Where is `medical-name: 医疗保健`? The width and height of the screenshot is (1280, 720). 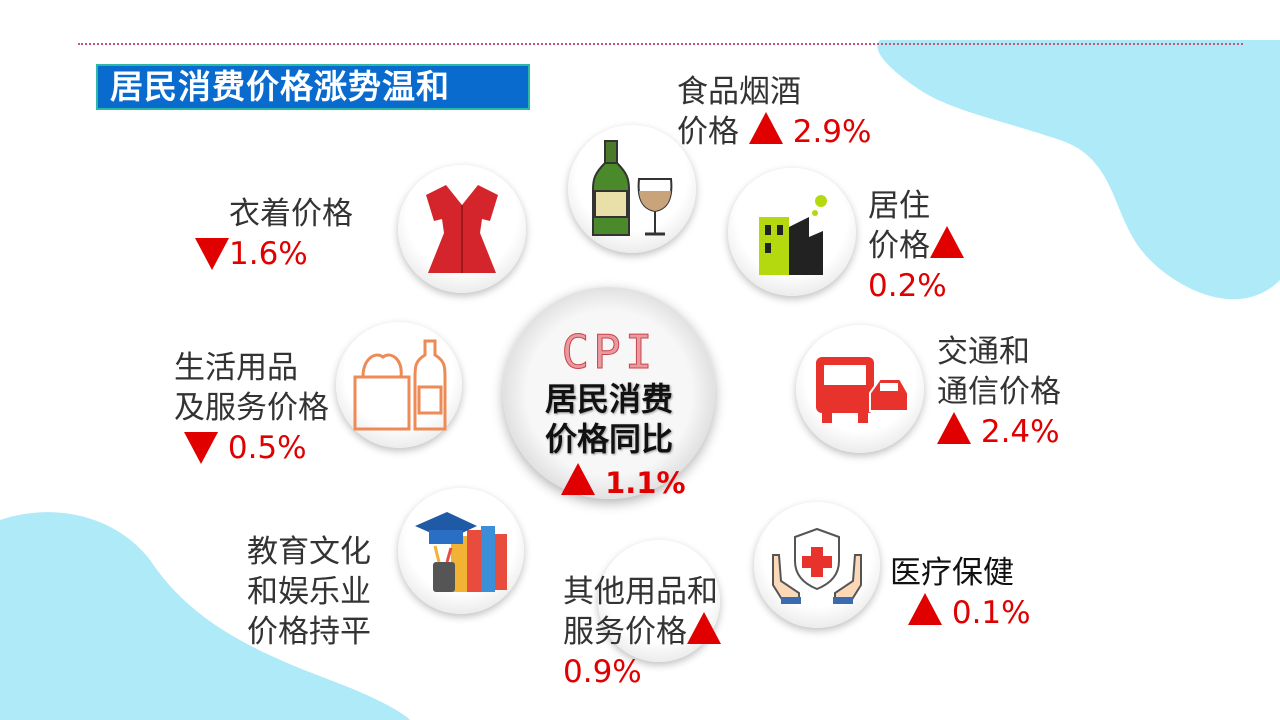
medical-name: 医疗保健 is located at coordinates (952, 573).